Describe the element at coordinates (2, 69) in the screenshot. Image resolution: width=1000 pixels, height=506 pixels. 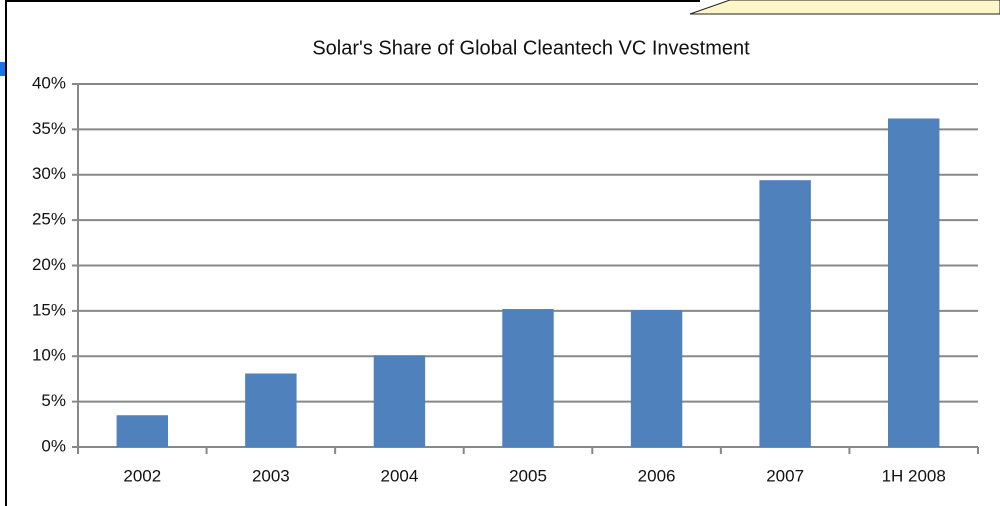
I see `marker` at that location.